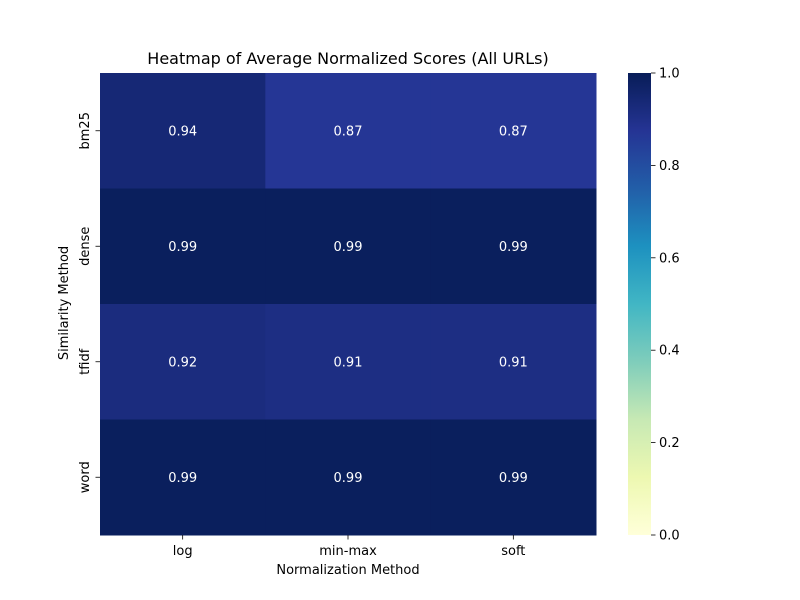 The height and width of the screenshot is (600, 800). I want to click on heatmap-cell-tfidf-min-max, so click(348, 362).